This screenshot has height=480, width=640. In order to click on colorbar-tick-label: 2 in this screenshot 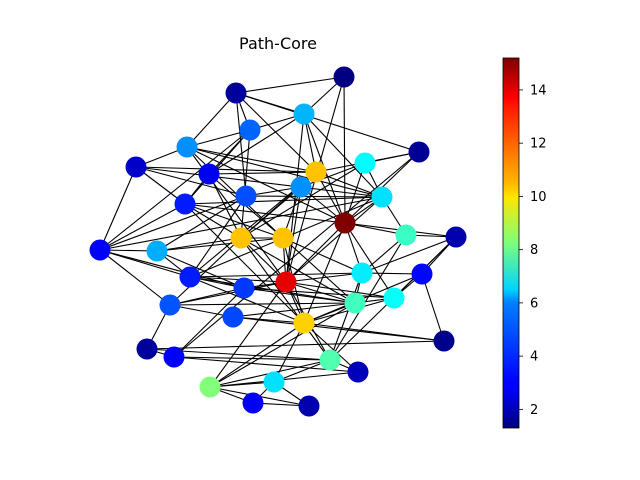, I will do `click(534, 410)`.